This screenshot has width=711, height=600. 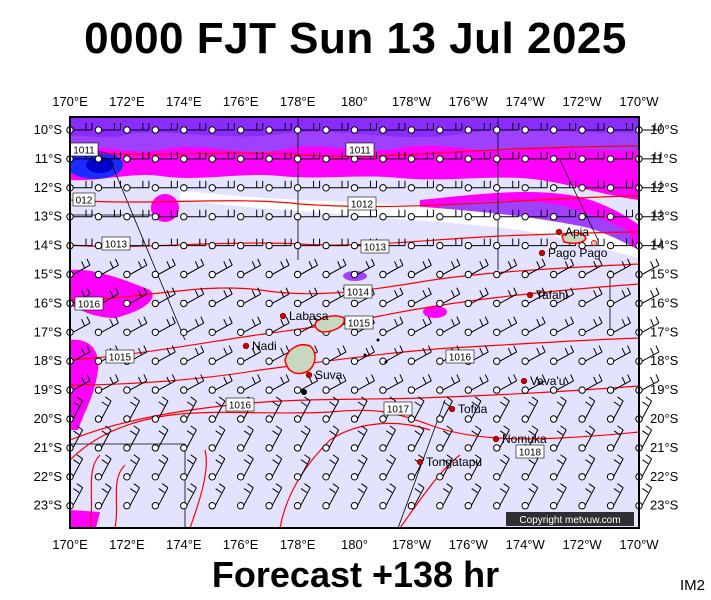 I want to click on svg-text: 1014, so click(x=358, y=293).